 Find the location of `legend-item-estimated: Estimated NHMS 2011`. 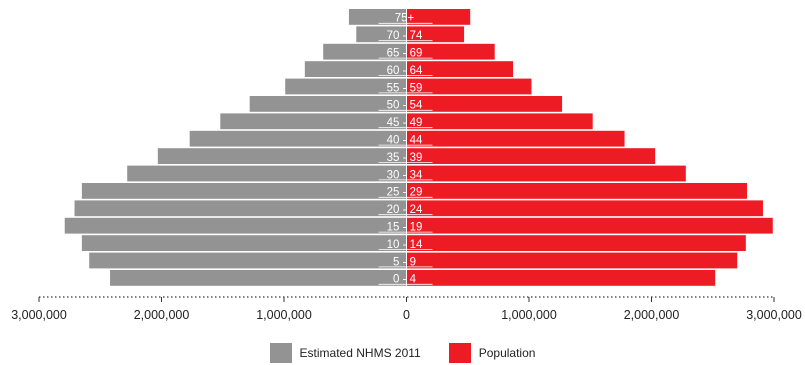

legend-item-estimated: Estimated NHMS 2011 is located at coordinates (345, 353).